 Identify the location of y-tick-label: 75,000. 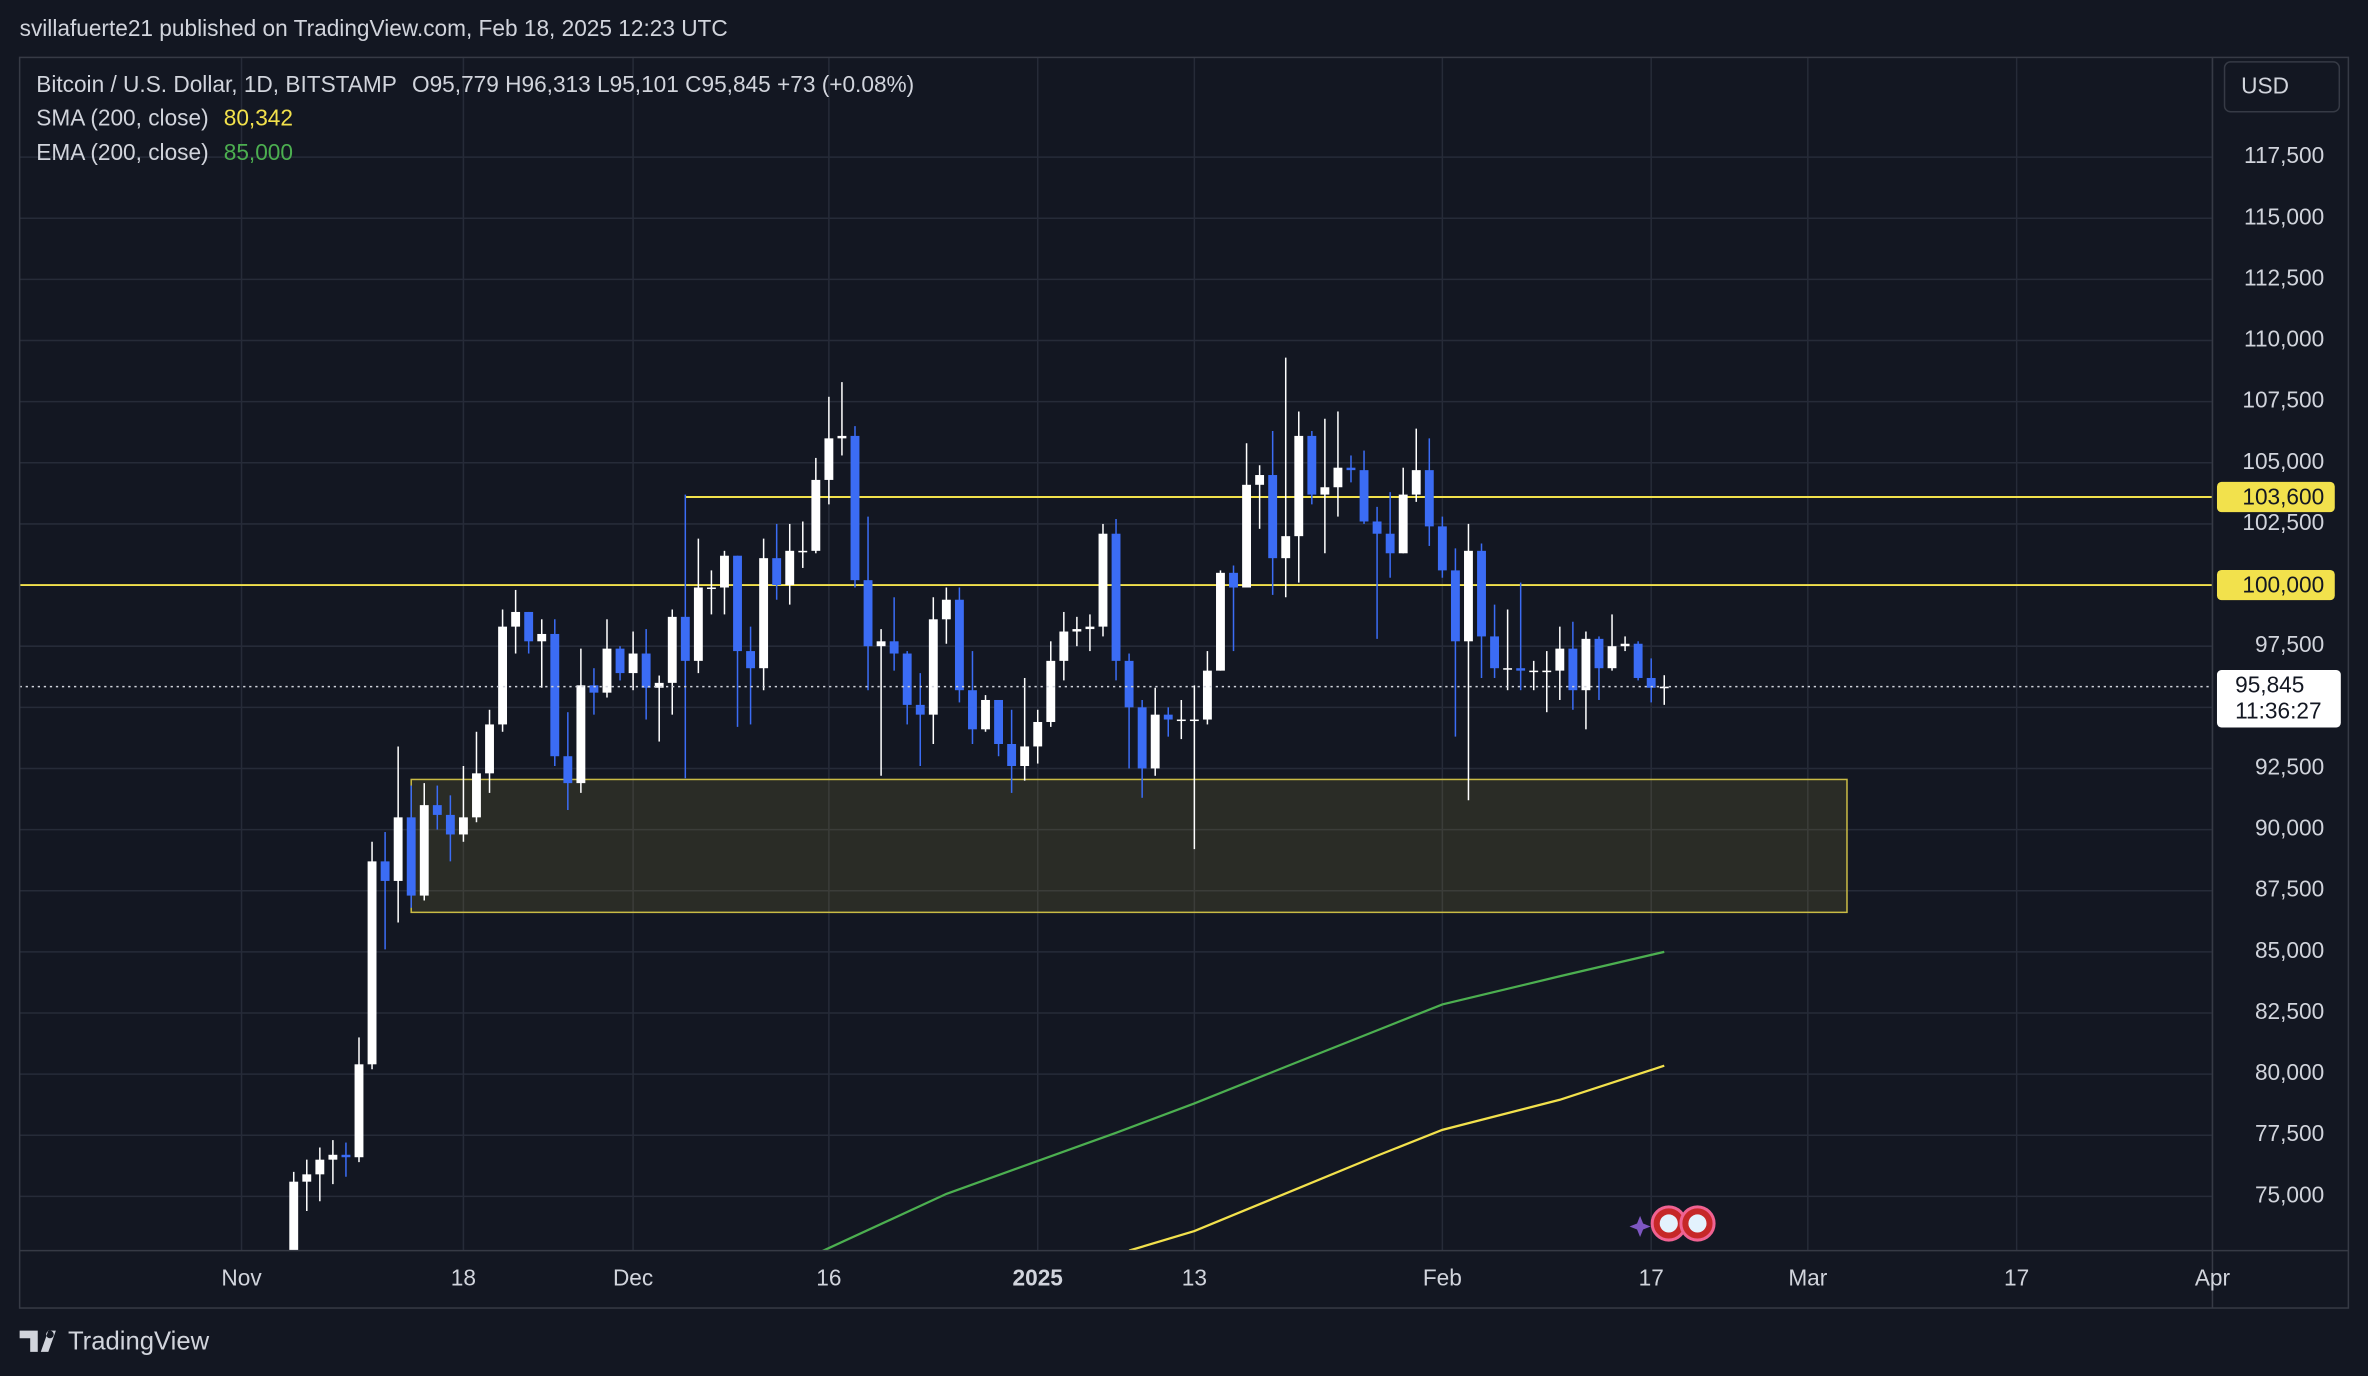
(2289, 1194).